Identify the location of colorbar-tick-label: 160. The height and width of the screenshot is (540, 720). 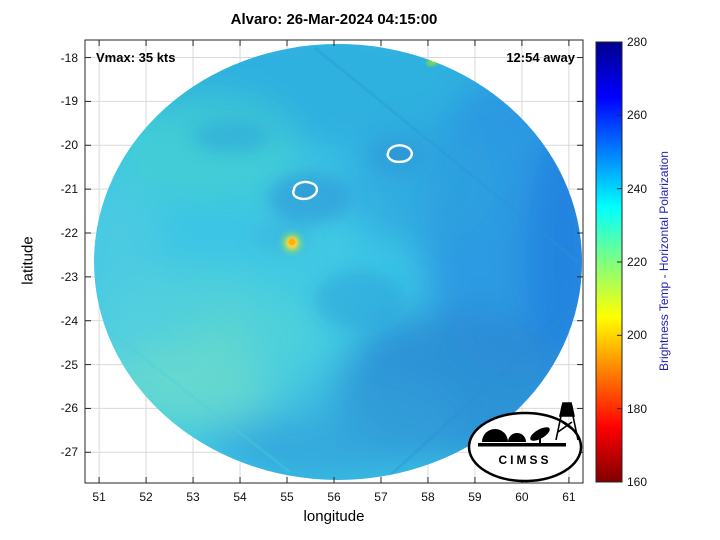
(637, 482).